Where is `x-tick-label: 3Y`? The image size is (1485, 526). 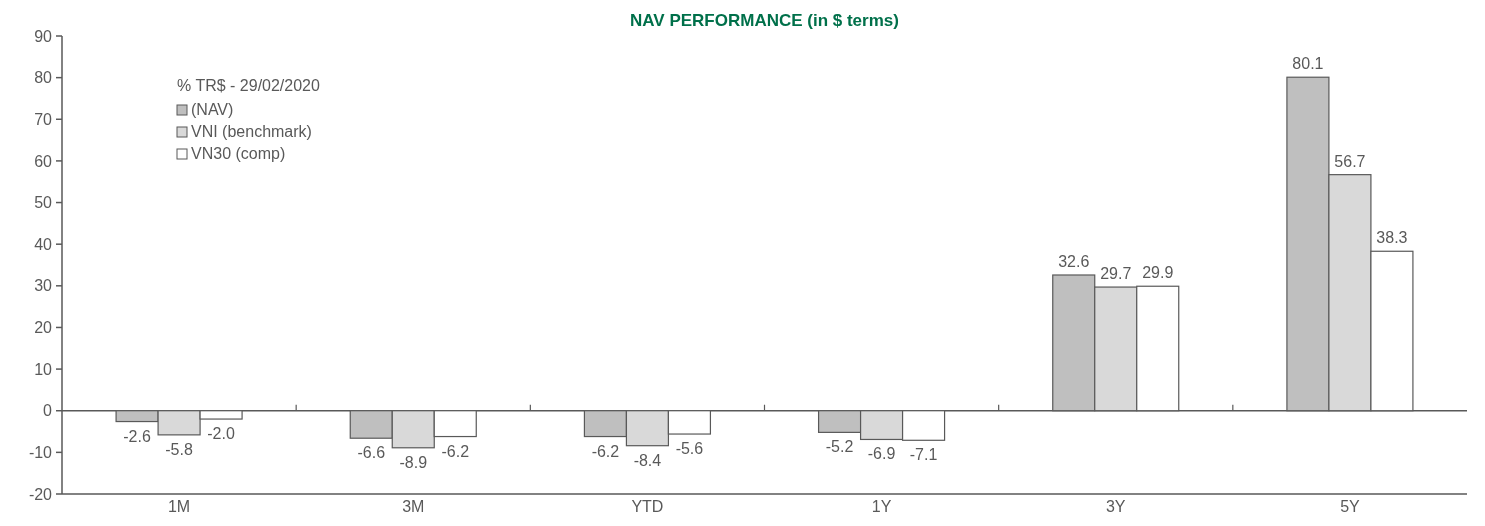 x-tick-label: 3Y is located at coordinates (1115, 506).